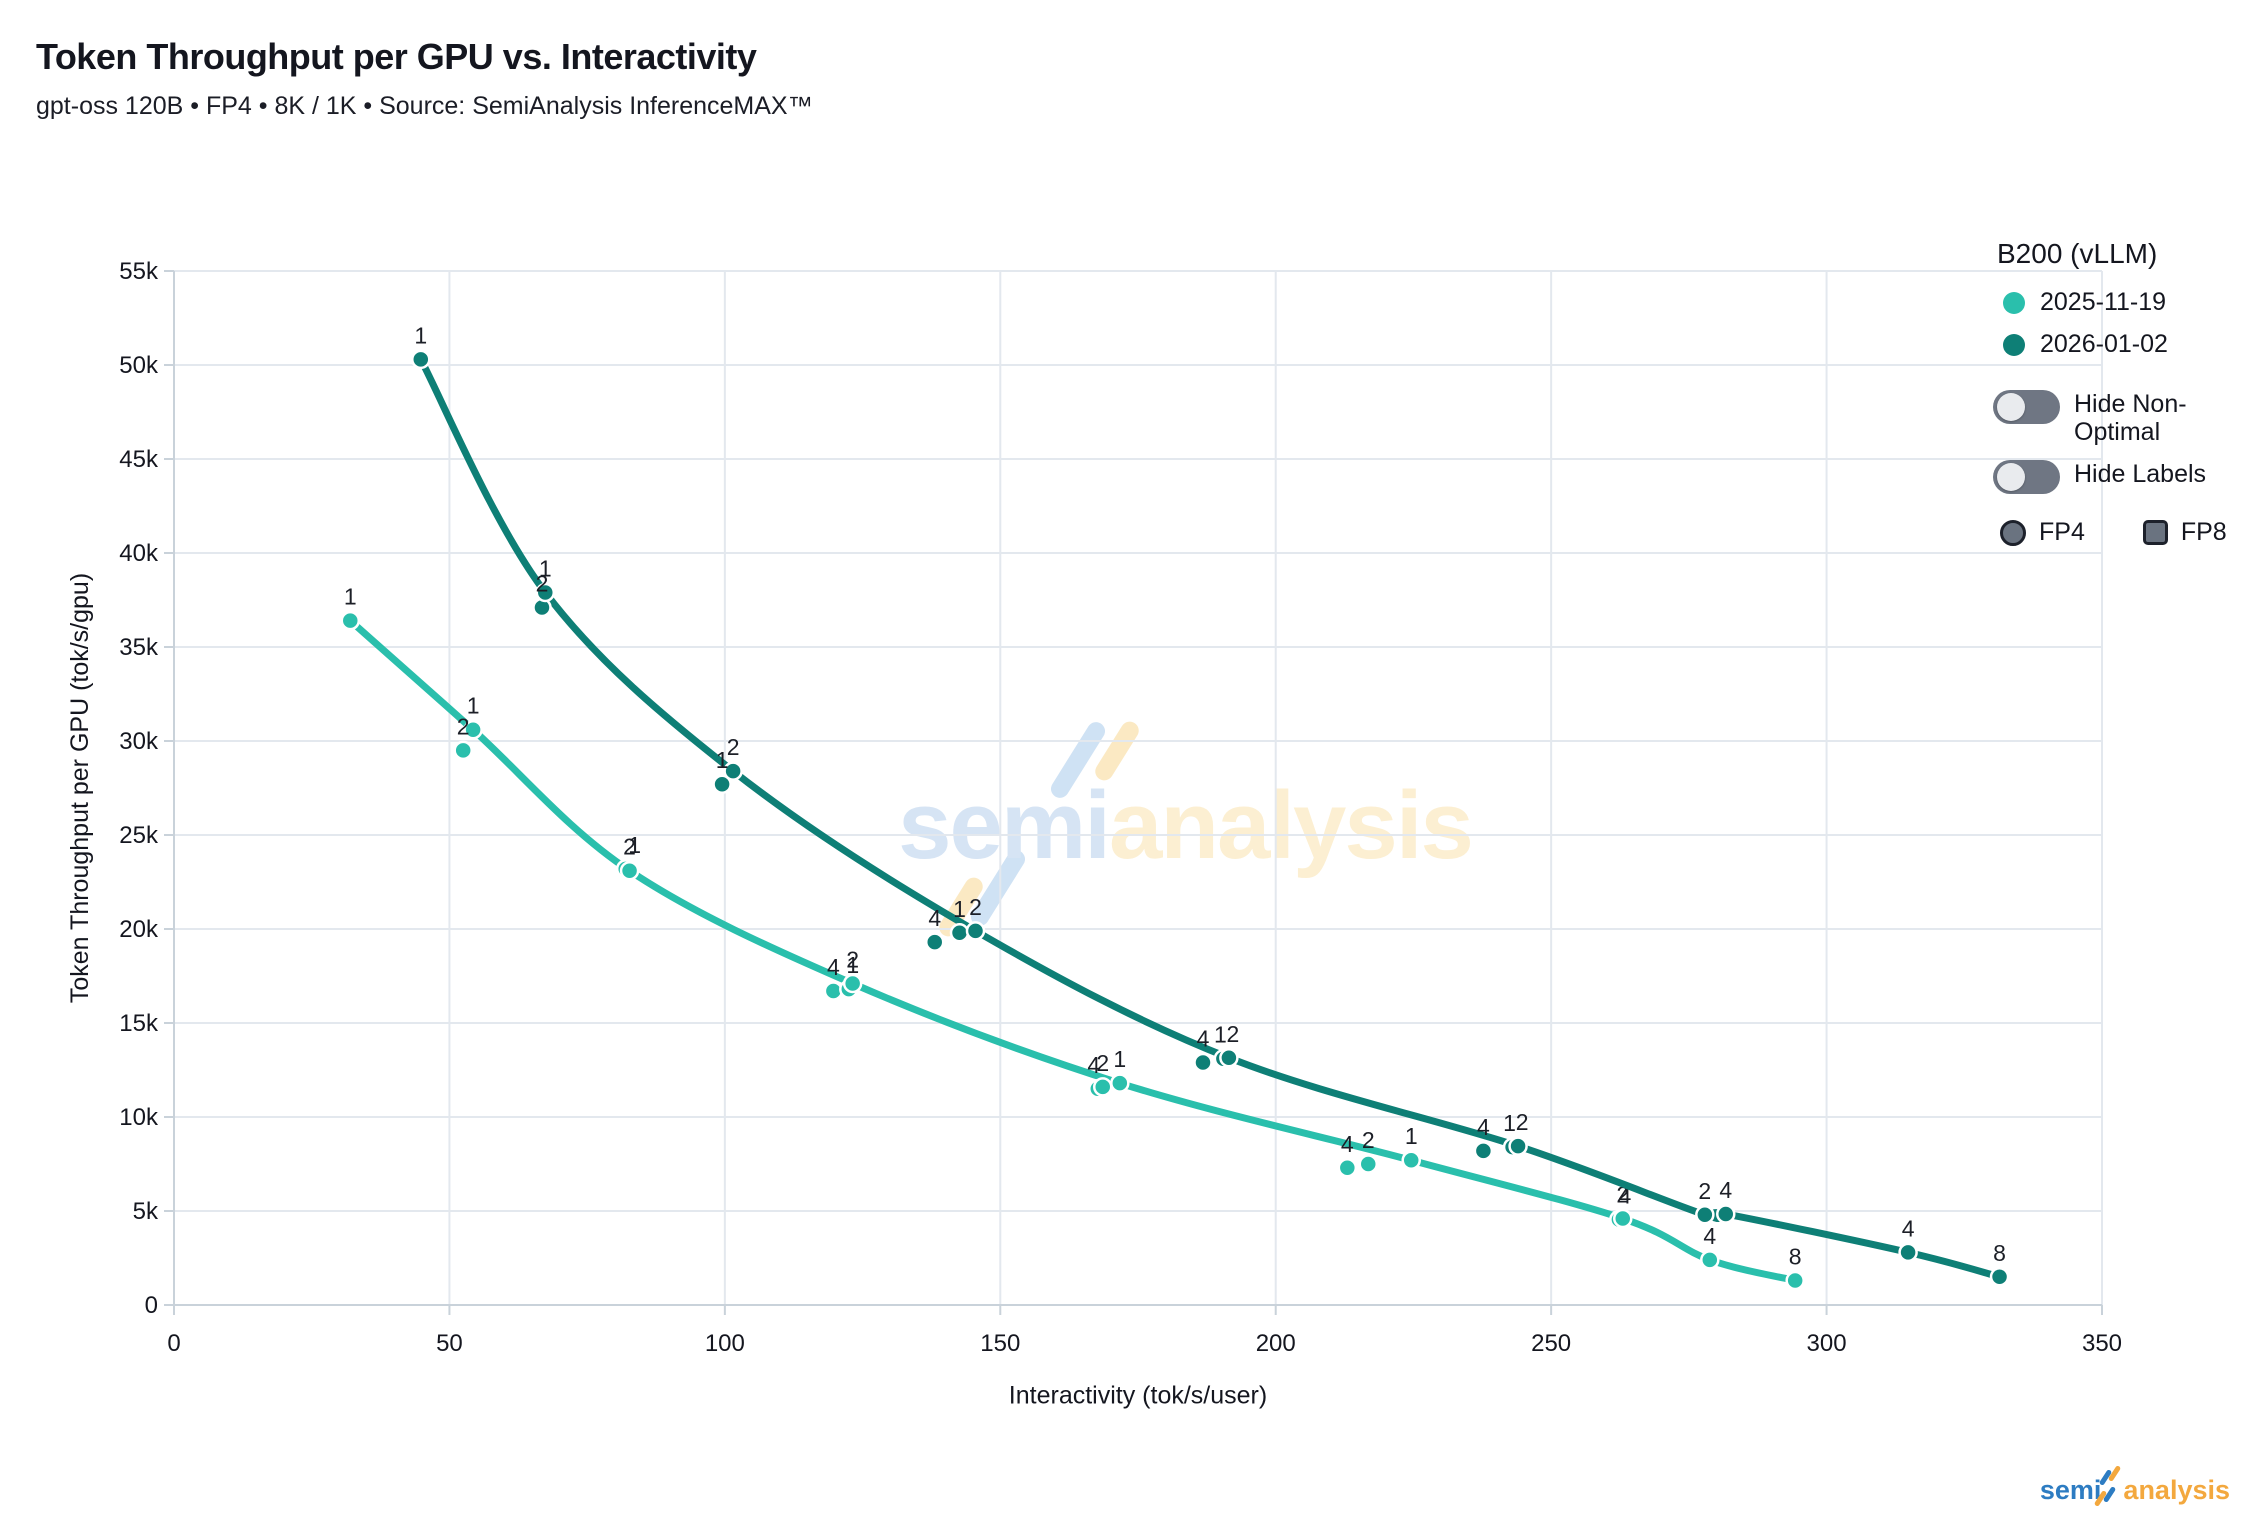 The image size is (2256, 1528). What do you see at coordinates (2026, 477) in the screenshot?
I see `hide-labels-toggle` at bounding box center [2026, 477].